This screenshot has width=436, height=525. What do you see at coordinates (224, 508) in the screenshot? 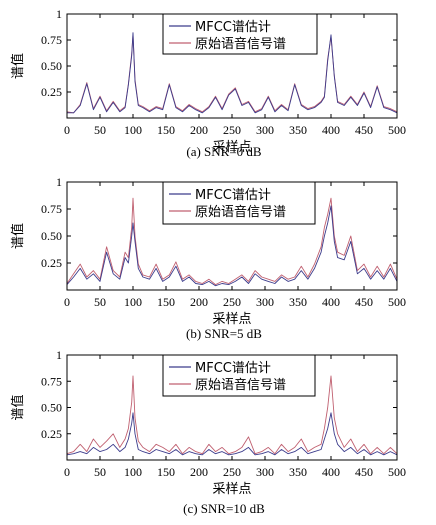
I see `panel-caption: (c) SNR=10 dB` at bounding box center [224, 508].